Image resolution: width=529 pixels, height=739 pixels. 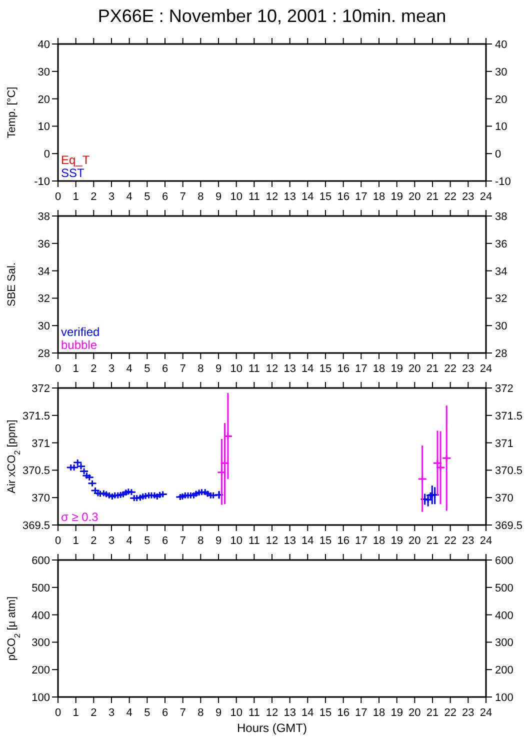 What do you see at coordinates (44, 217) in the screenshot?
I see `y-tick-label: 38` at bounding box center [44, 217].